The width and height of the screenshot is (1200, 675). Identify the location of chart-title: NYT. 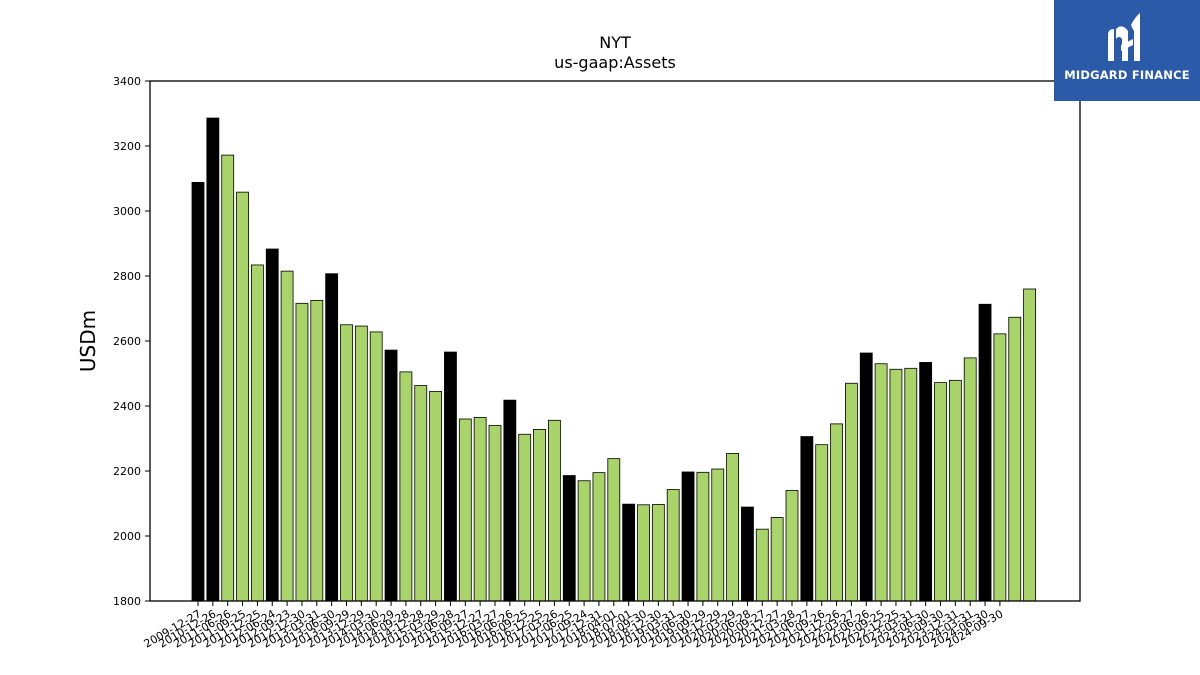
(615, 42).